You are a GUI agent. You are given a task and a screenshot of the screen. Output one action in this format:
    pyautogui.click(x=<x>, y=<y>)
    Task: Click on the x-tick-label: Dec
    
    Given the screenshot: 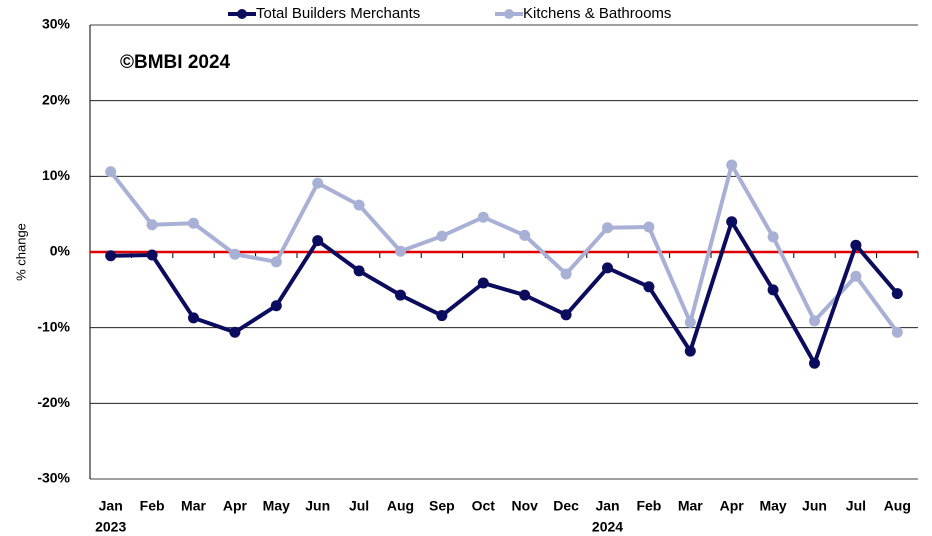 What is the action you would take?
    pyautogui.click(x=566, y=506)
    